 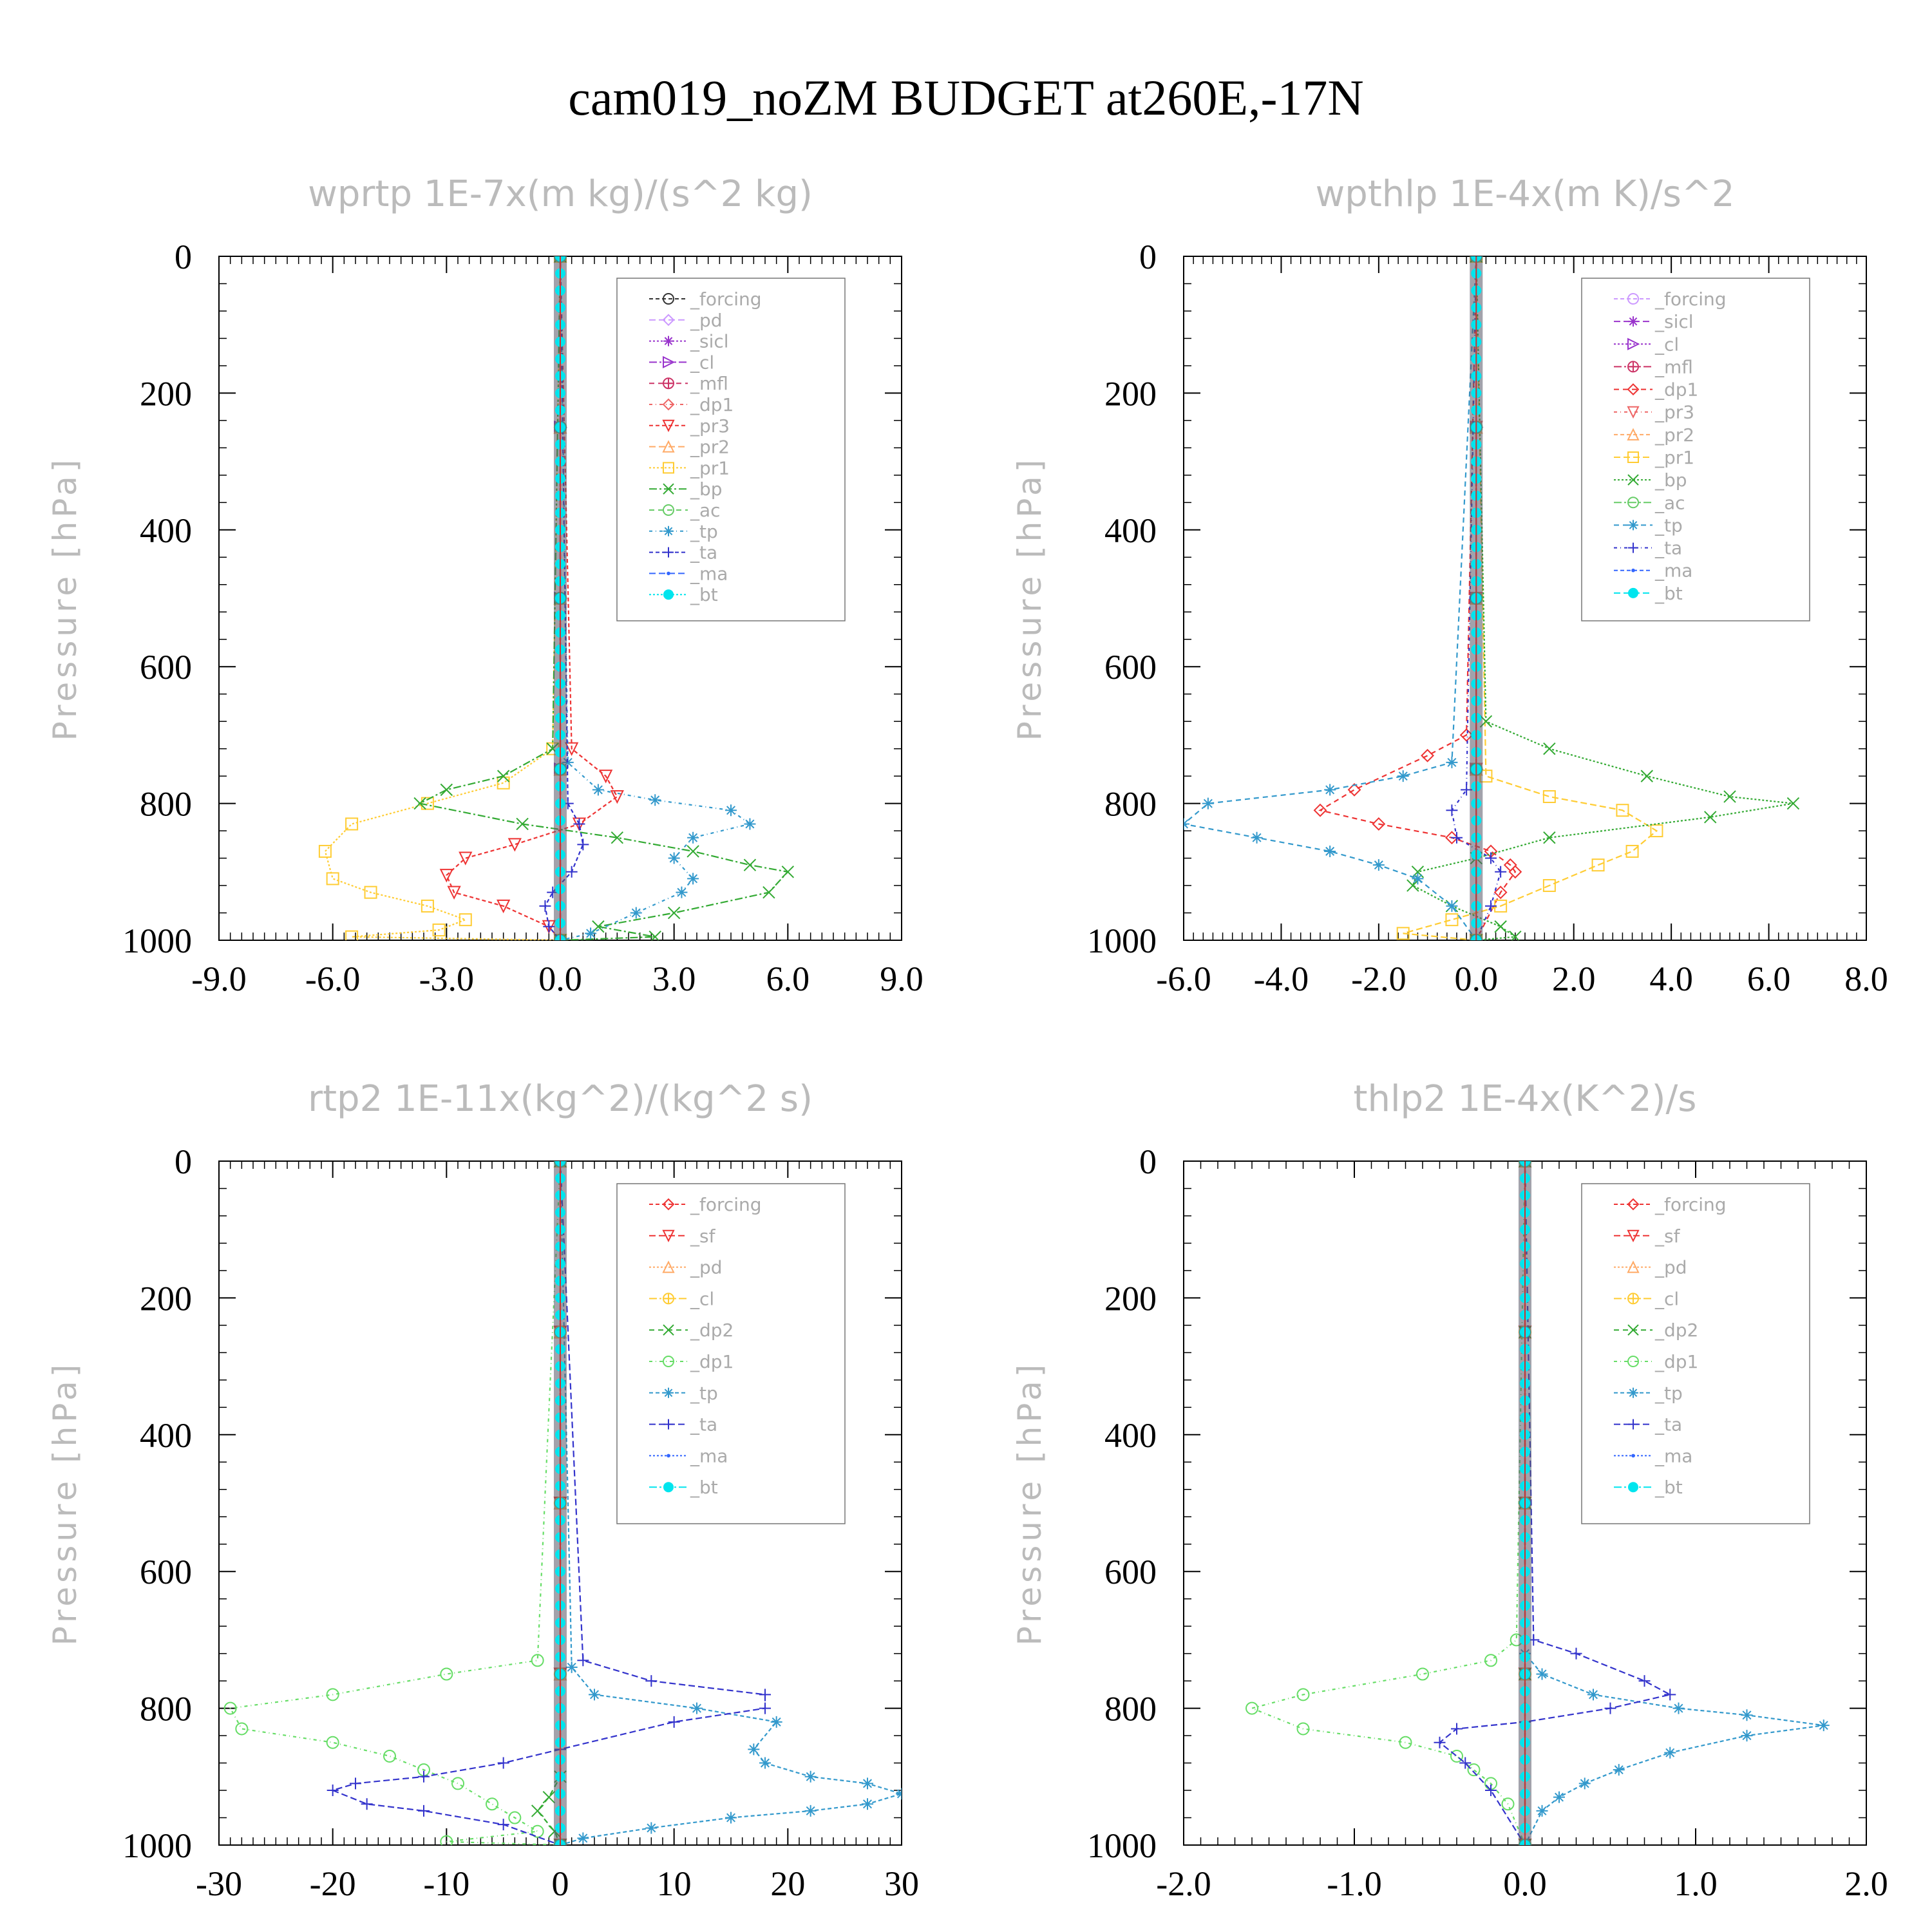 What do you see at coordinates (1603, 598) in the screenshot?
I see `series-line-bp` at bounding box center [1603, 598].